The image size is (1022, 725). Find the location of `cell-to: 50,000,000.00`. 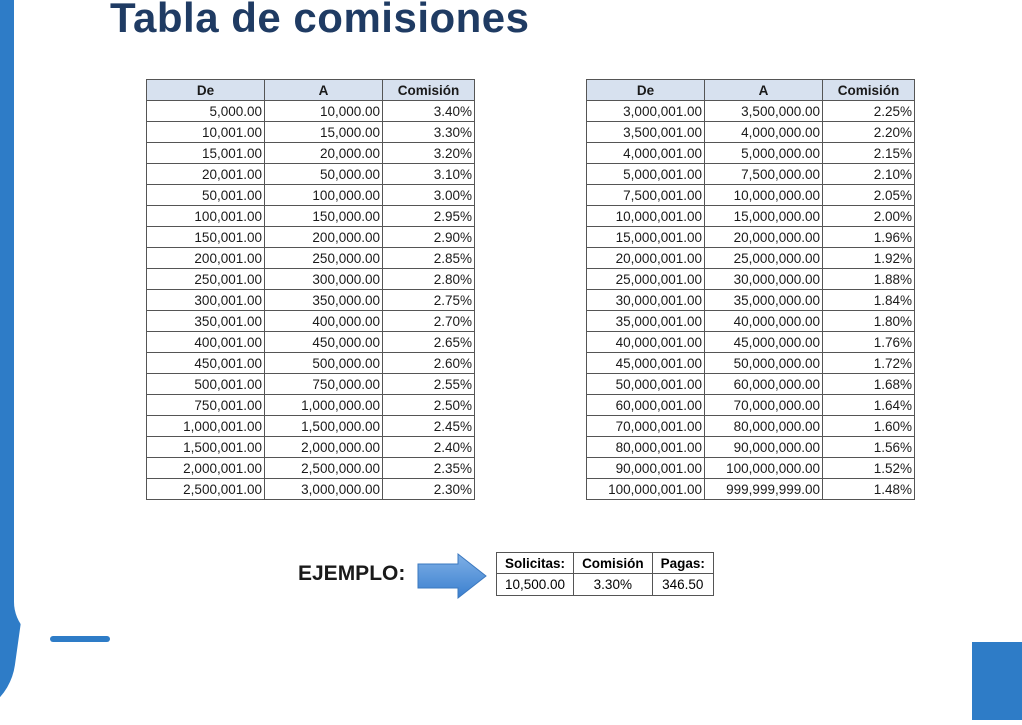

cell-to: 50,000,000.00 is located at coordinates (763, 363).